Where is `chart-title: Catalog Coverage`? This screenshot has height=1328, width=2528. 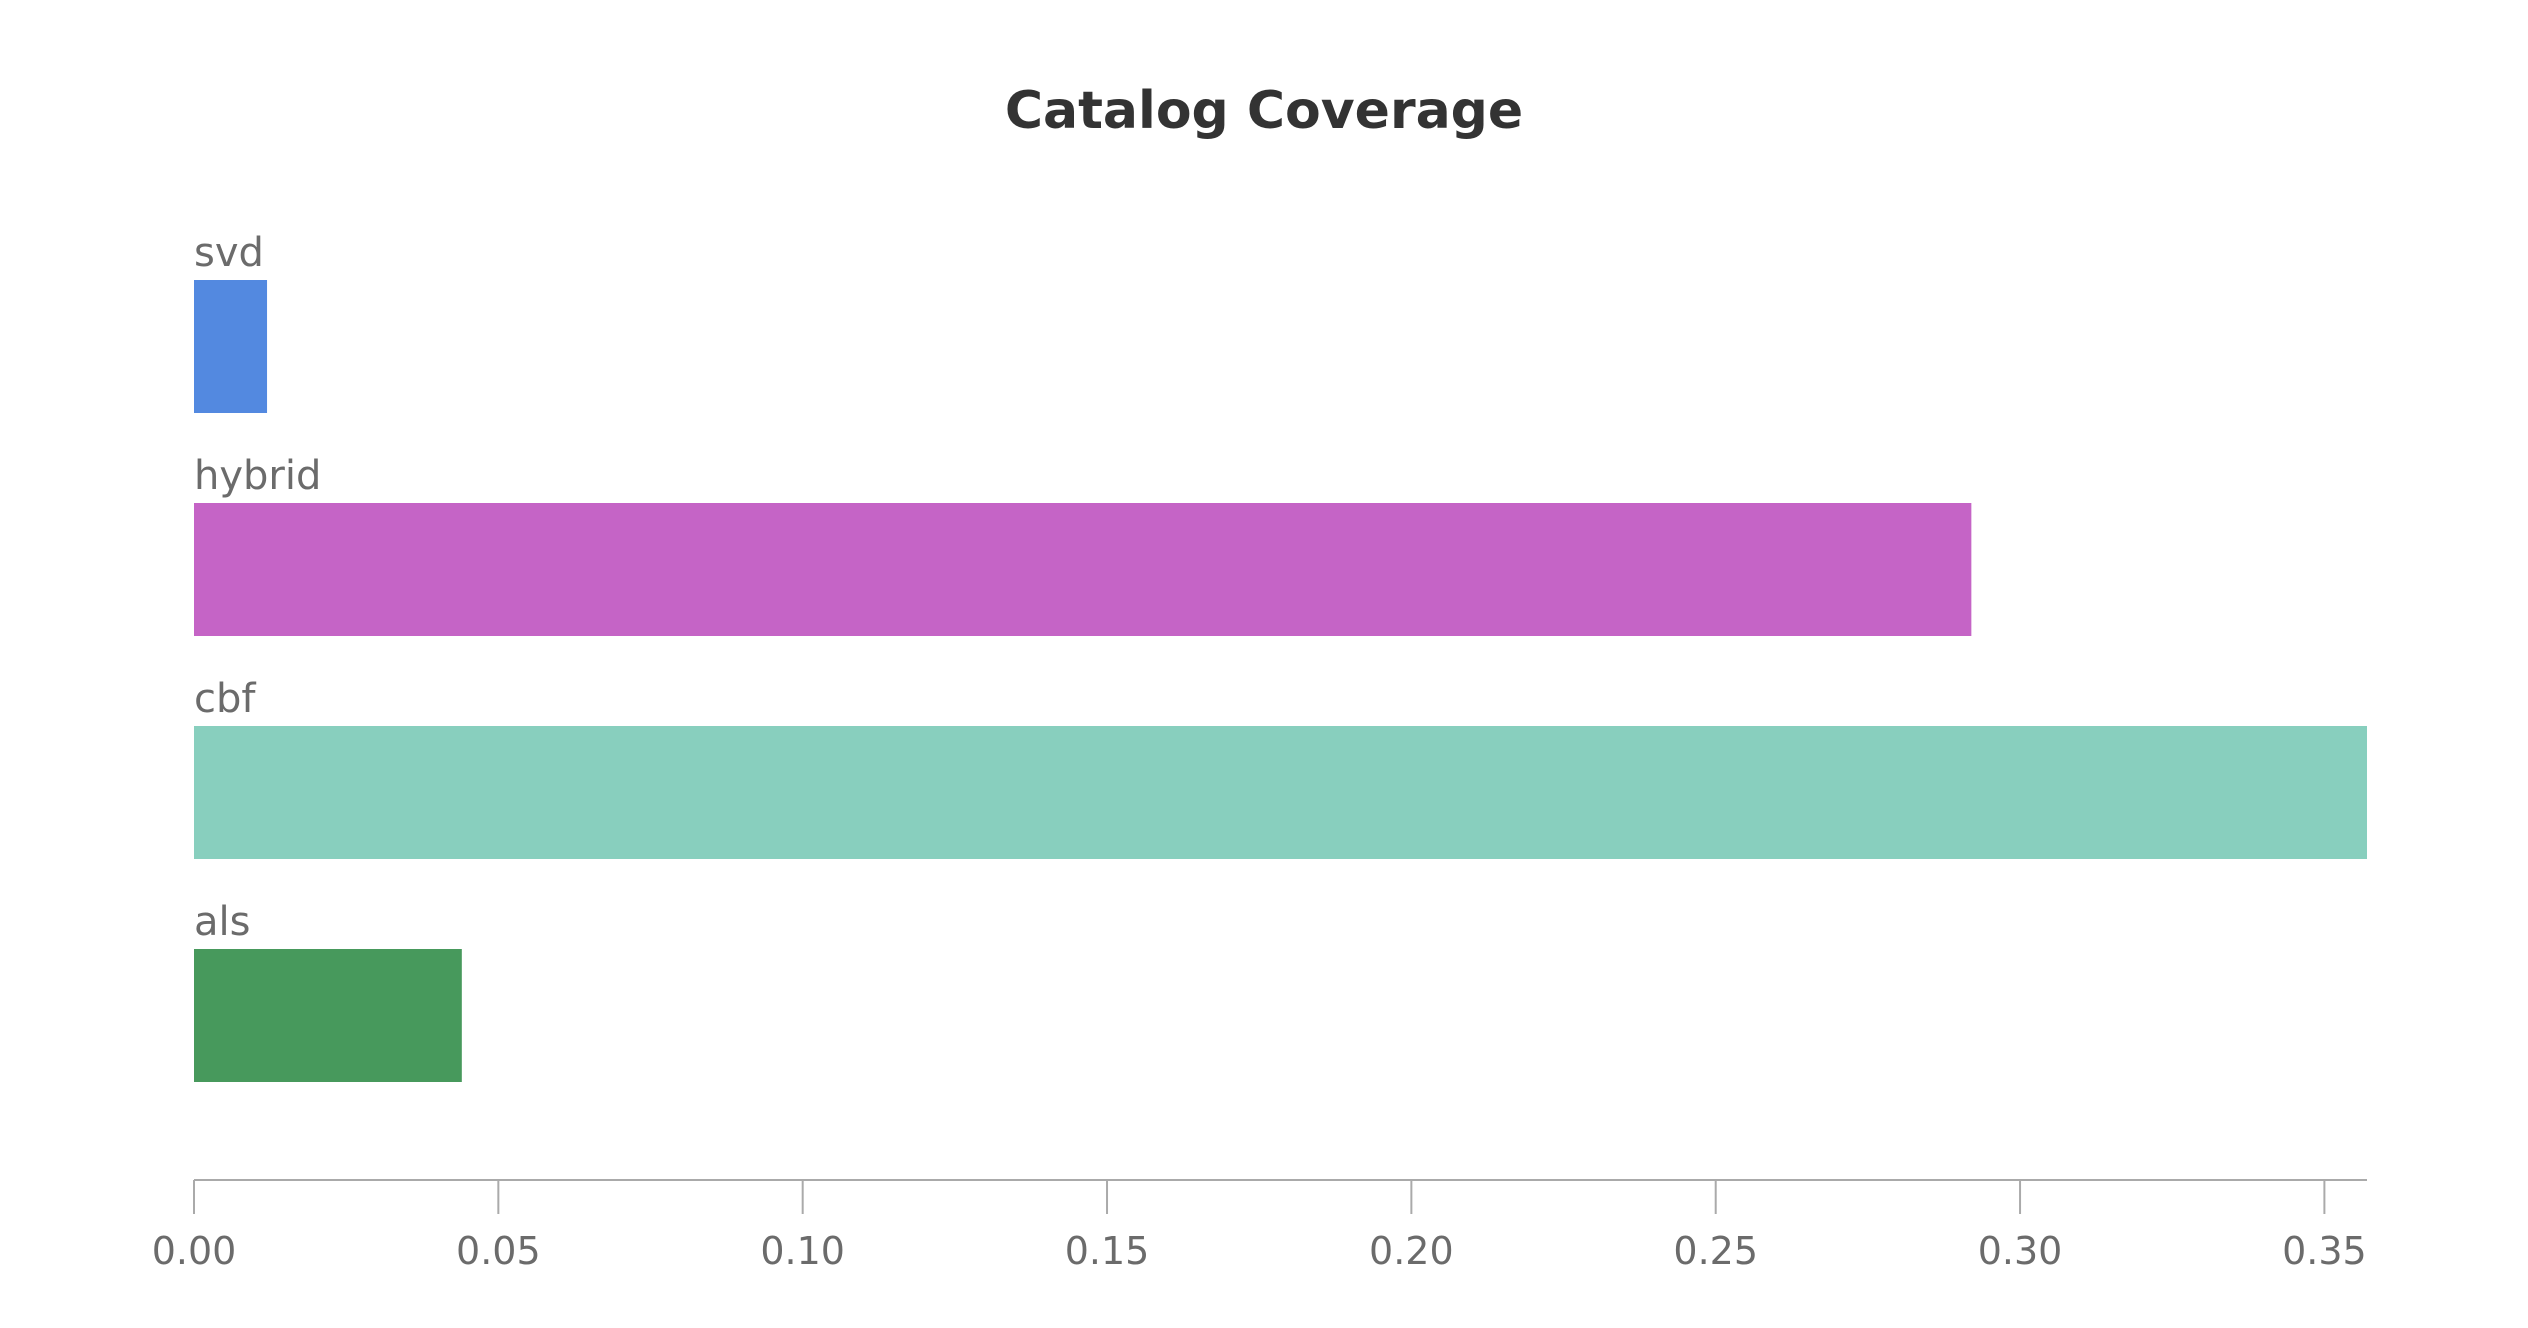
chart-title: Catalog Coverage is located at coordinates (1264, 111).